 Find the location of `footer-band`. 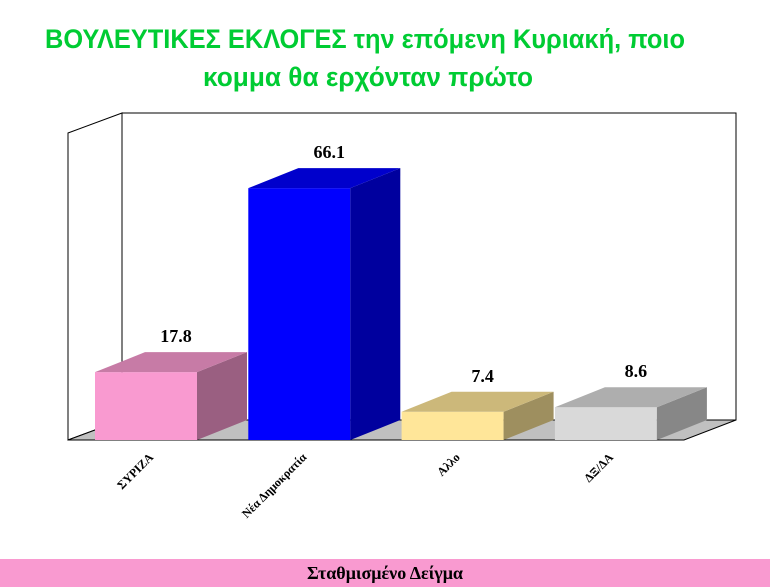

footer-band is located at coordinates (385, 573).